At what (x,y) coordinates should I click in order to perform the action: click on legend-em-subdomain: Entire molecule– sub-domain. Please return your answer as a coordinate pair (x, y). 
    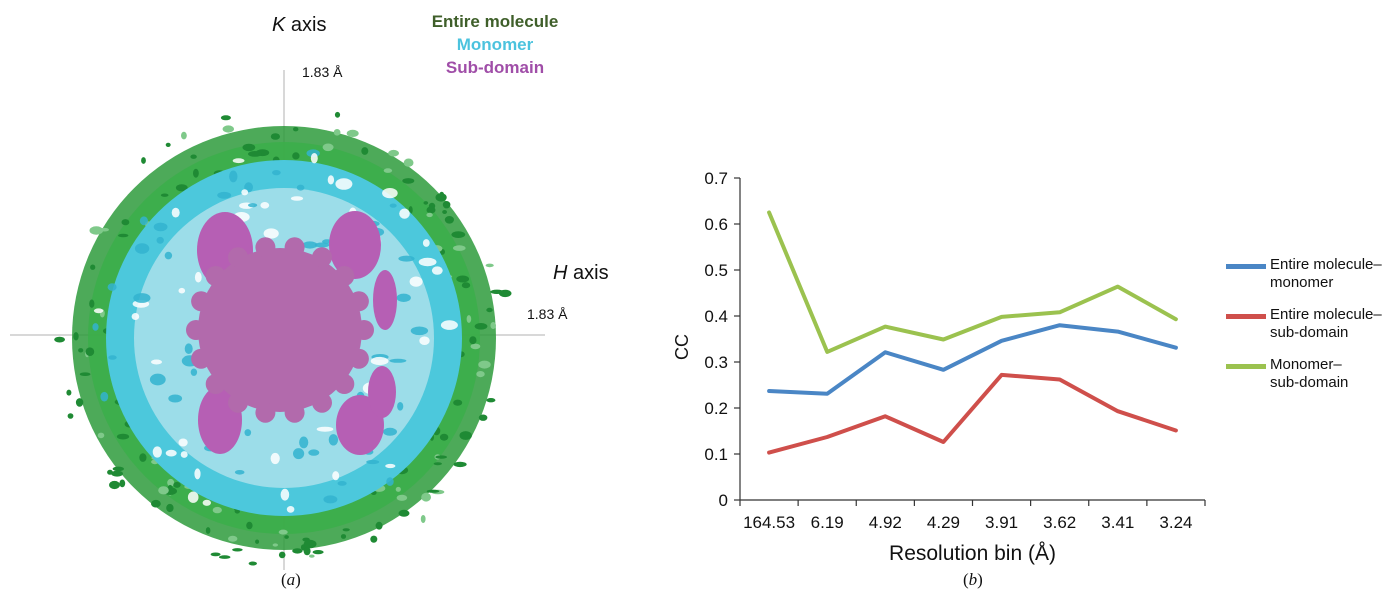
    Looking at the image, I should click on (1326, 323).